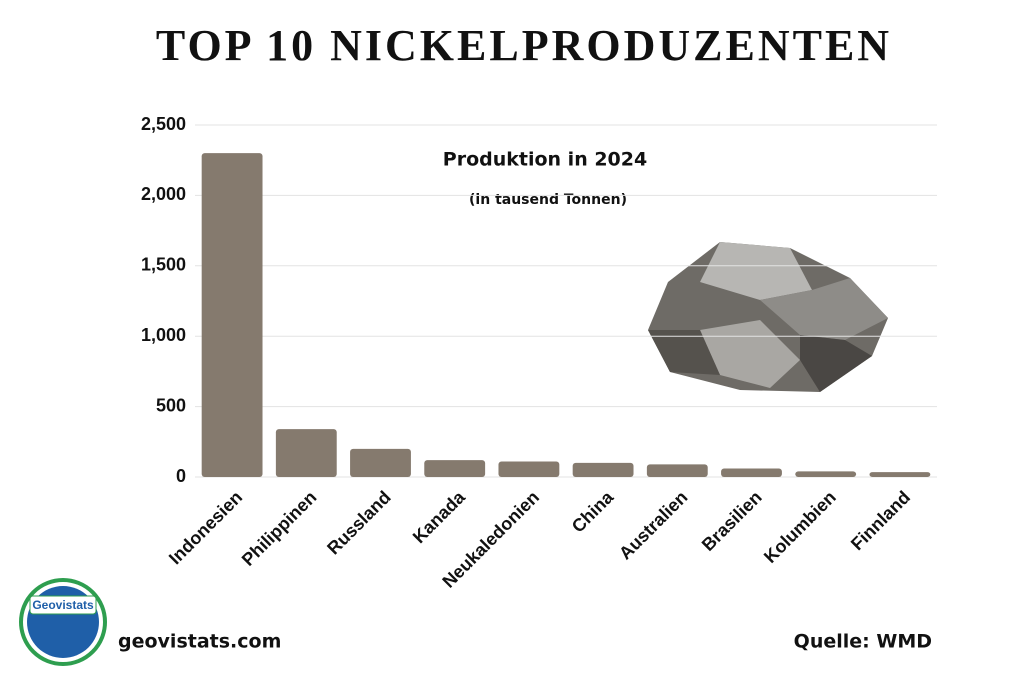 The height and width of the screenshot is (683, 1024). What do you see at coordinates (653, 525) in the screenshot?
I see `x-tick-label: Australien` at bounding box center [653, 525].